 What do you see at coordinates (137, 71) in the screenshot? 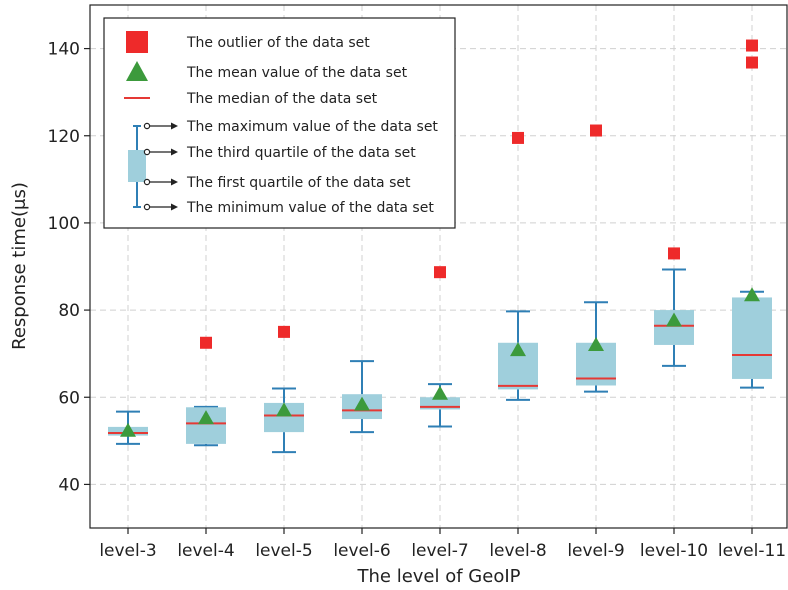
I see `legend-mean-icon` at bounding box center [137, 71].